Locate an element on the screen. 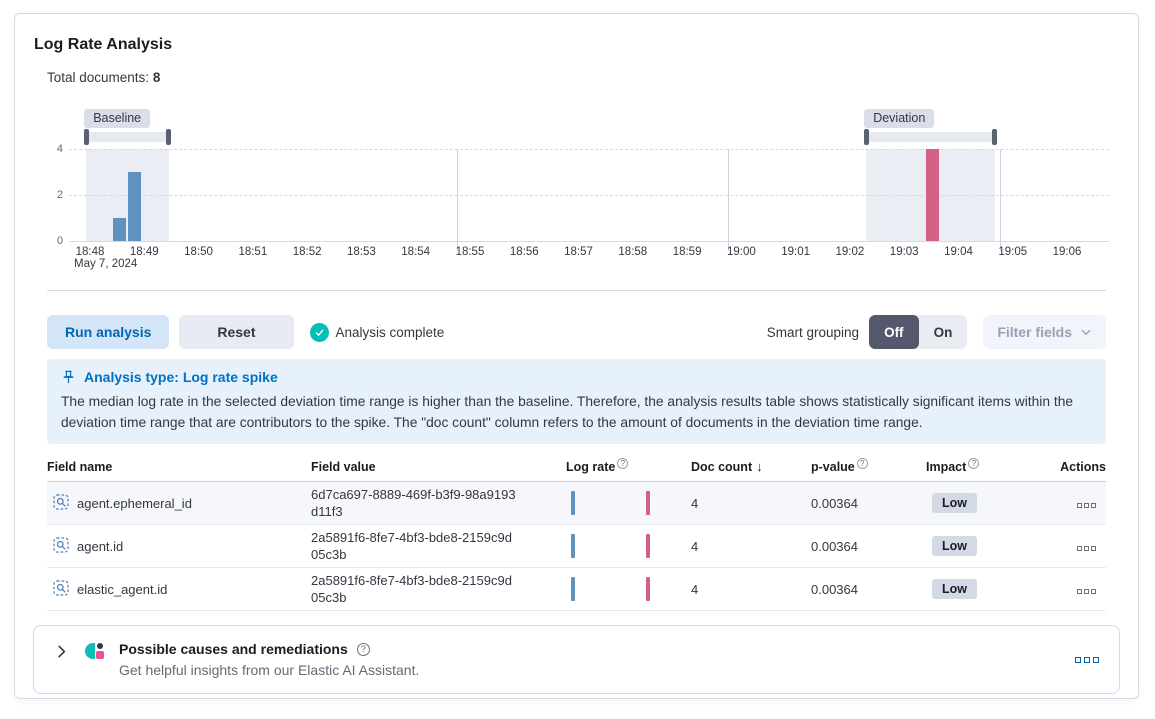 Image resolution: width=1155 pixels, height=719 pixels. y-gridline is located at coordinates (589, 195).